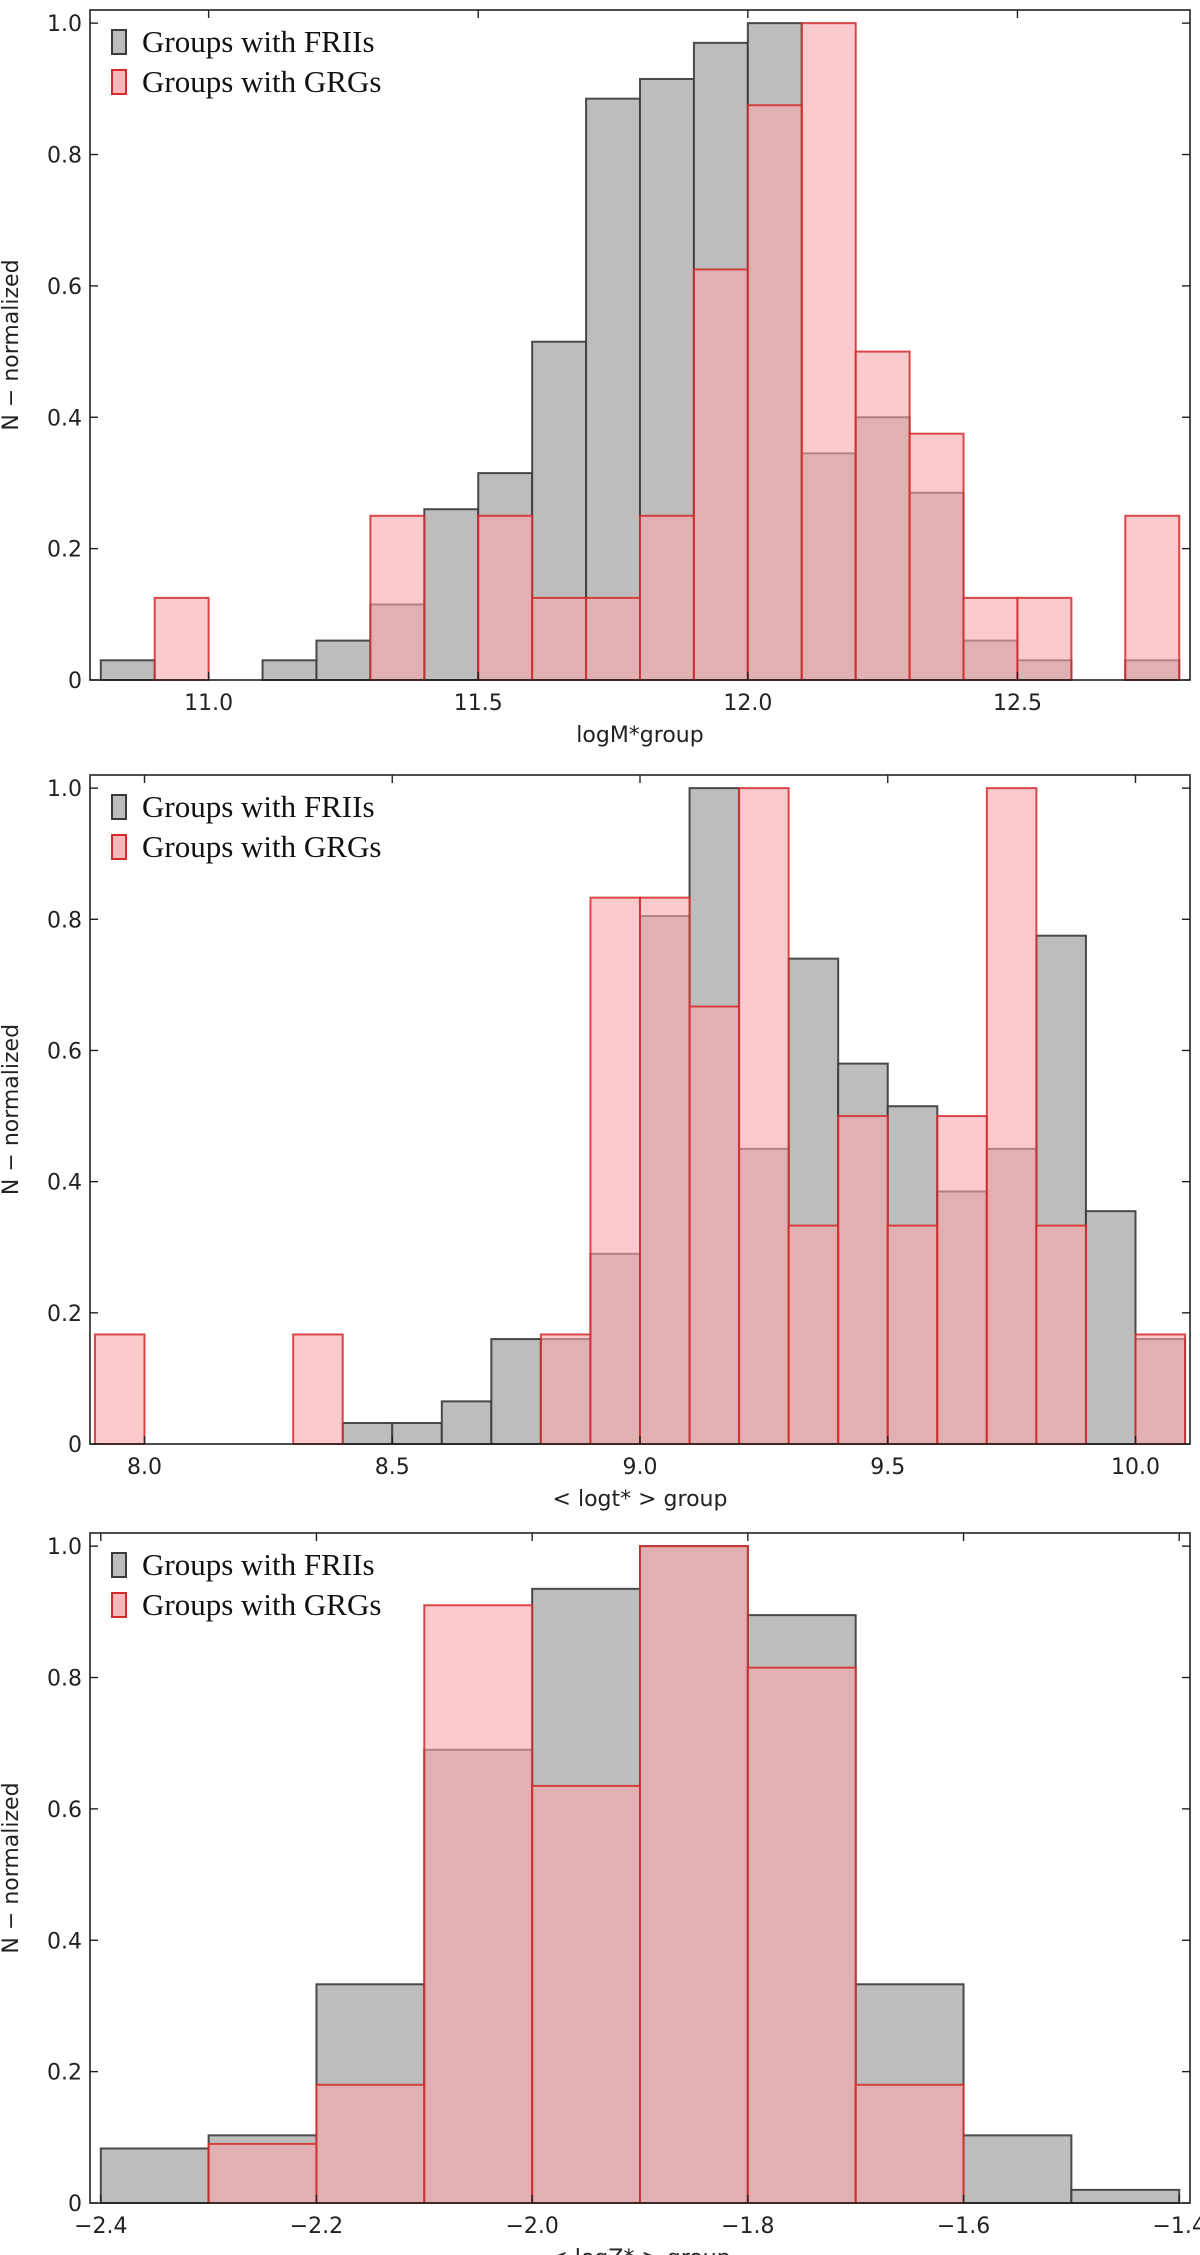  Describe the element at coordinates (887, 1467) in the screenshot. I see `x-tick-label: 9.5` at that location.